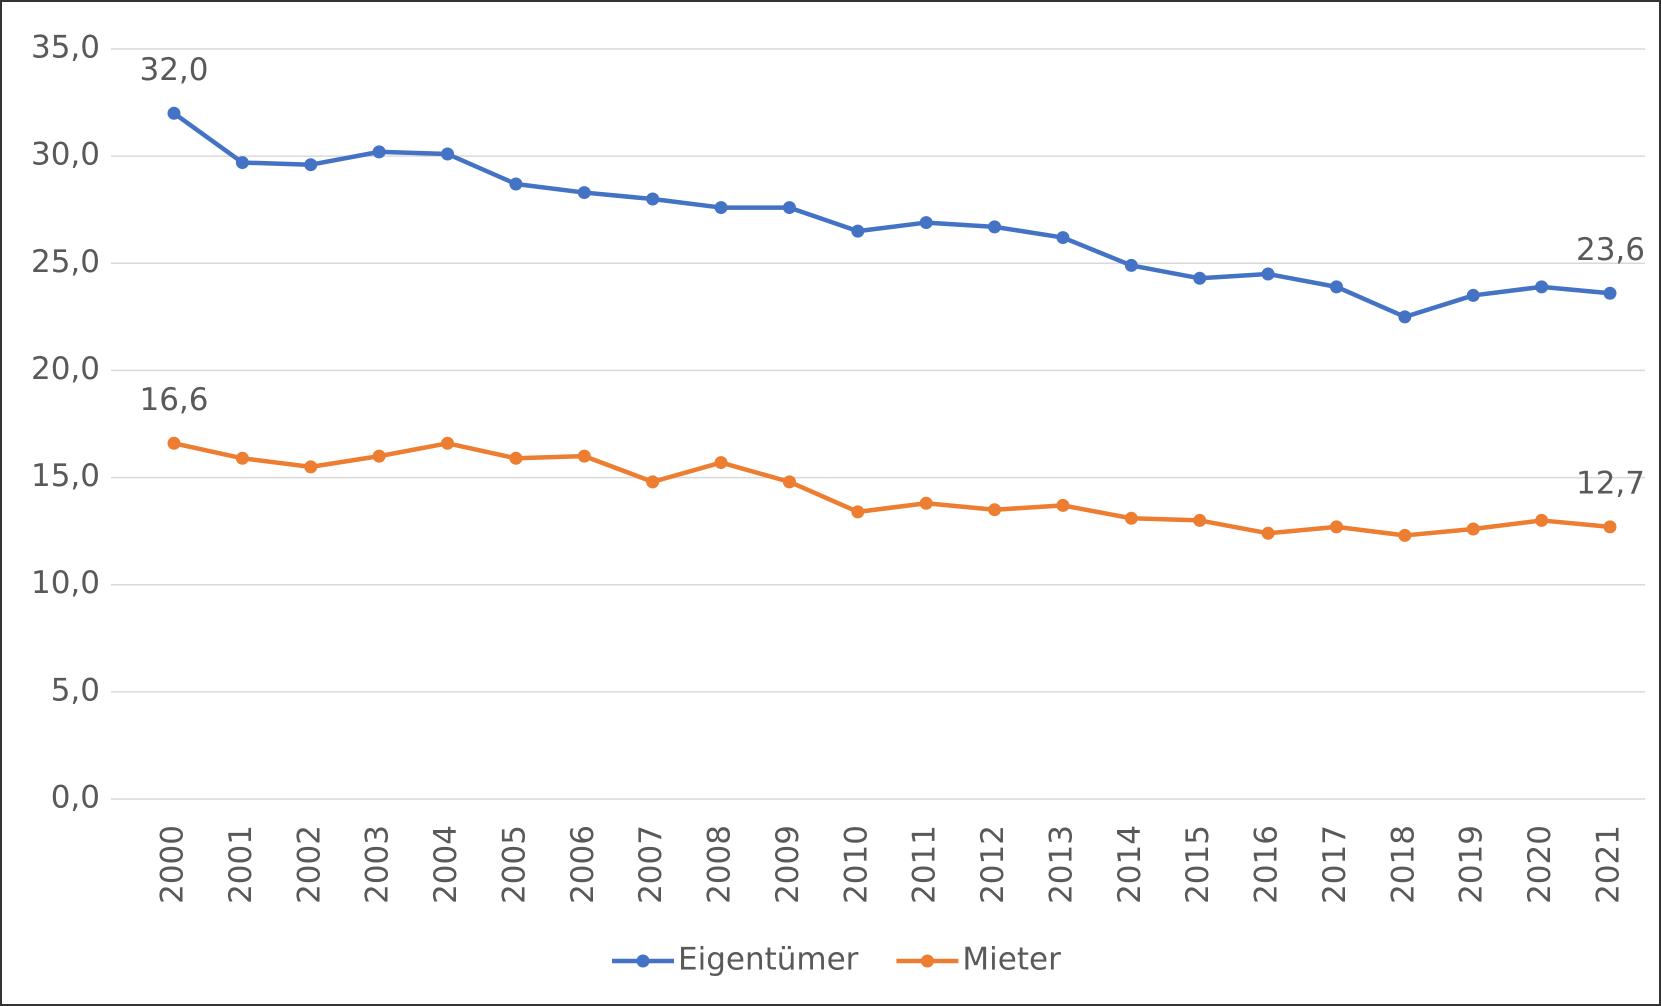  I want to click on x-tick-label: 2012, so click(993, 864).